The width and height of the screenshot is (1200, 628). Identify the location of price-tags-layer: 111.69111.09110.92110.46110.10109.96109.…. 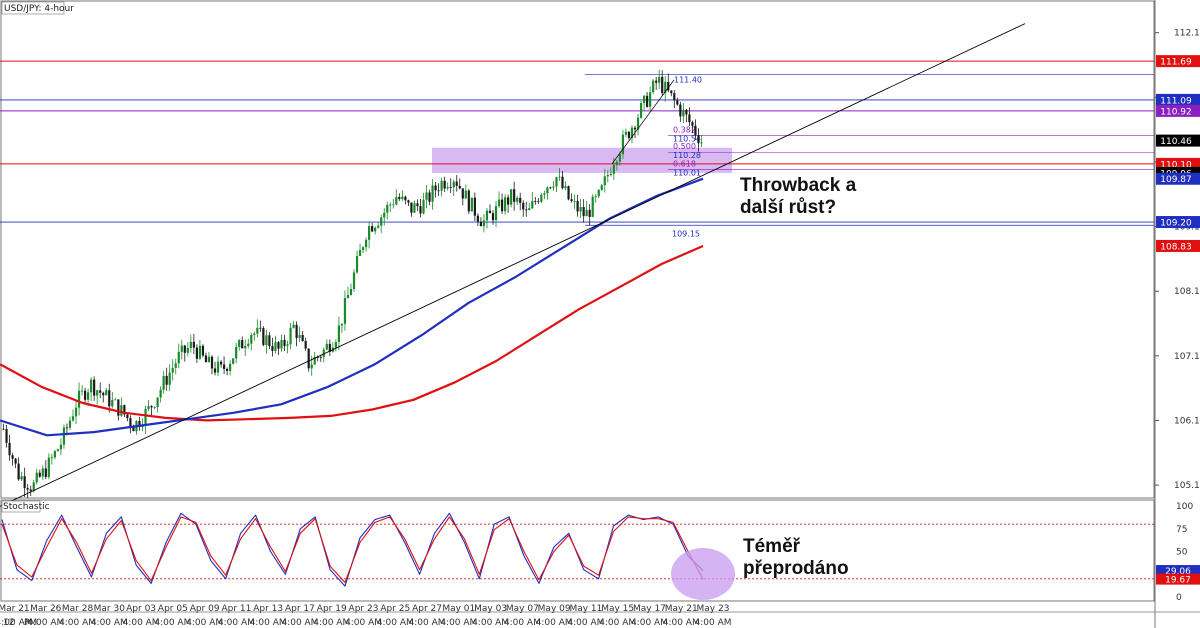
(1178, 320).